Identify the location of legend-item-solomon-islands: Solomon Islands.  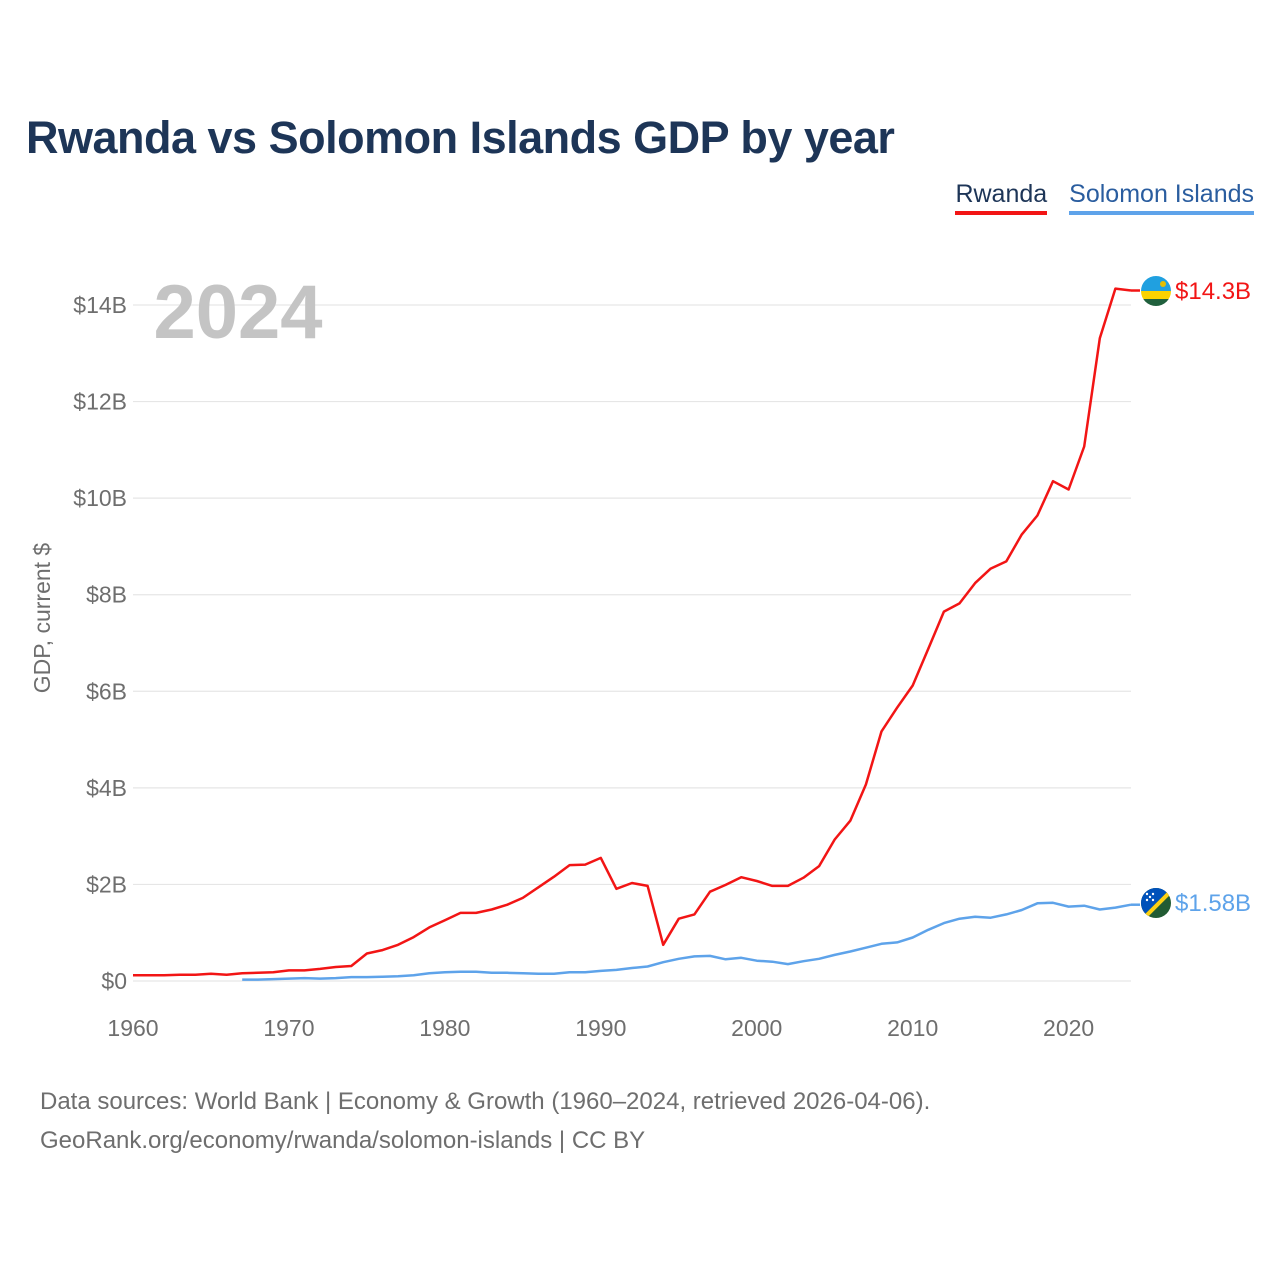
(1161, 197).